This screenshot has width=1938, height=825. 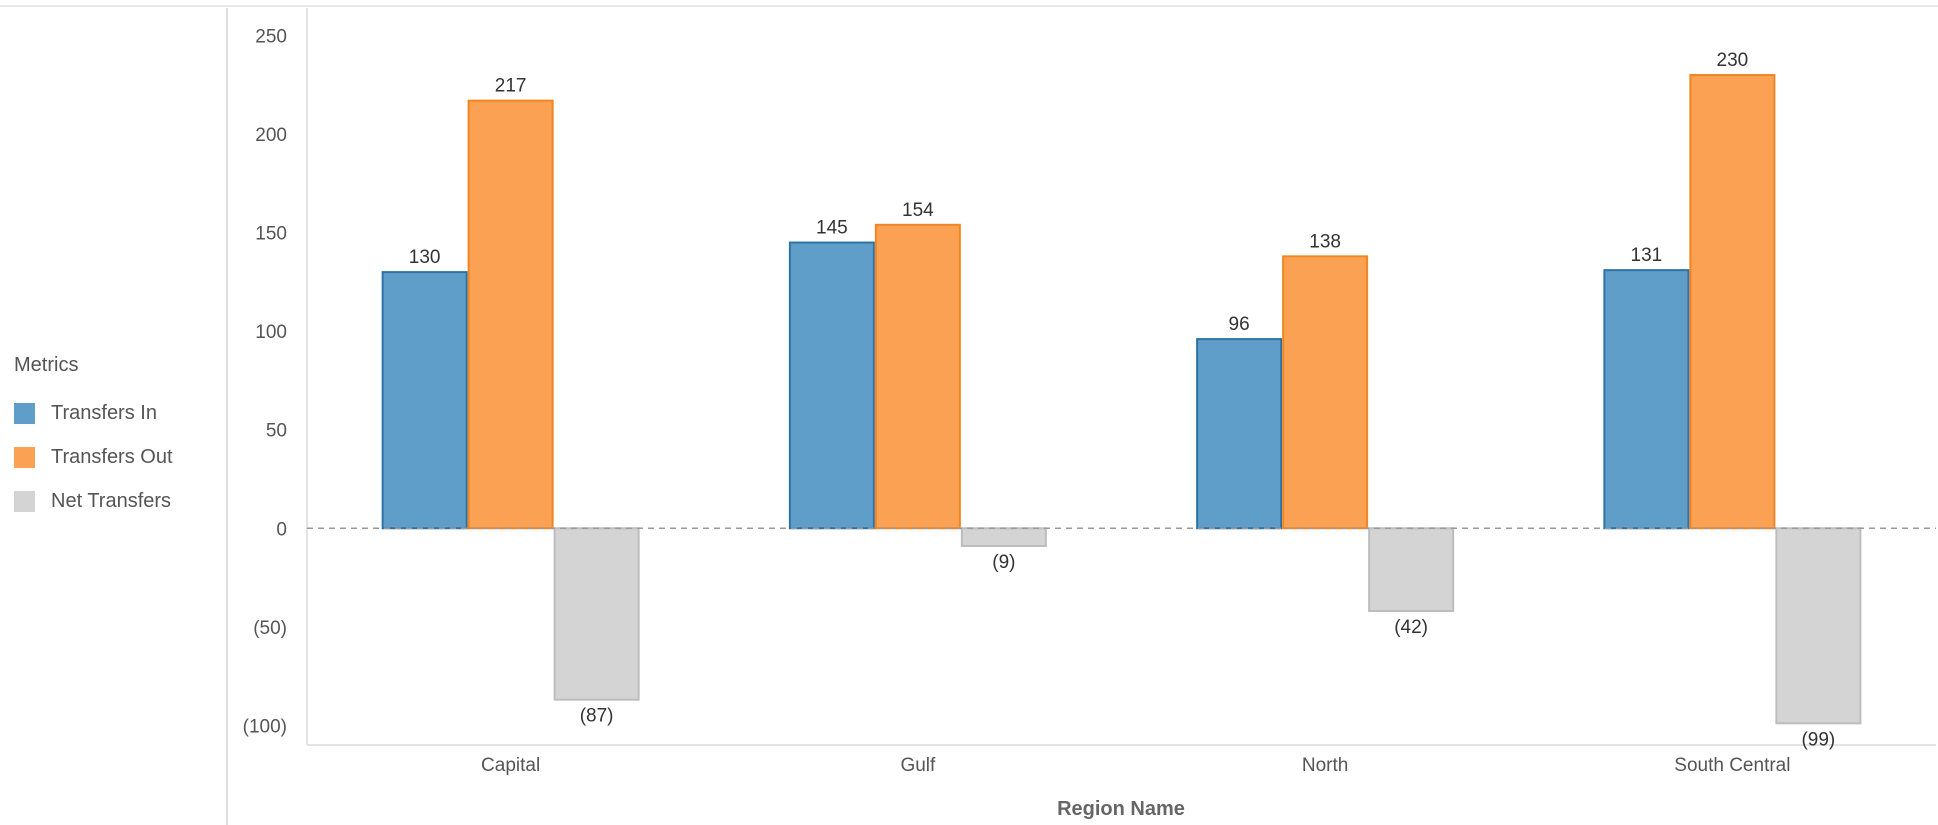 I want to click on y-tick-label: 200, so click(x=271, y=135).